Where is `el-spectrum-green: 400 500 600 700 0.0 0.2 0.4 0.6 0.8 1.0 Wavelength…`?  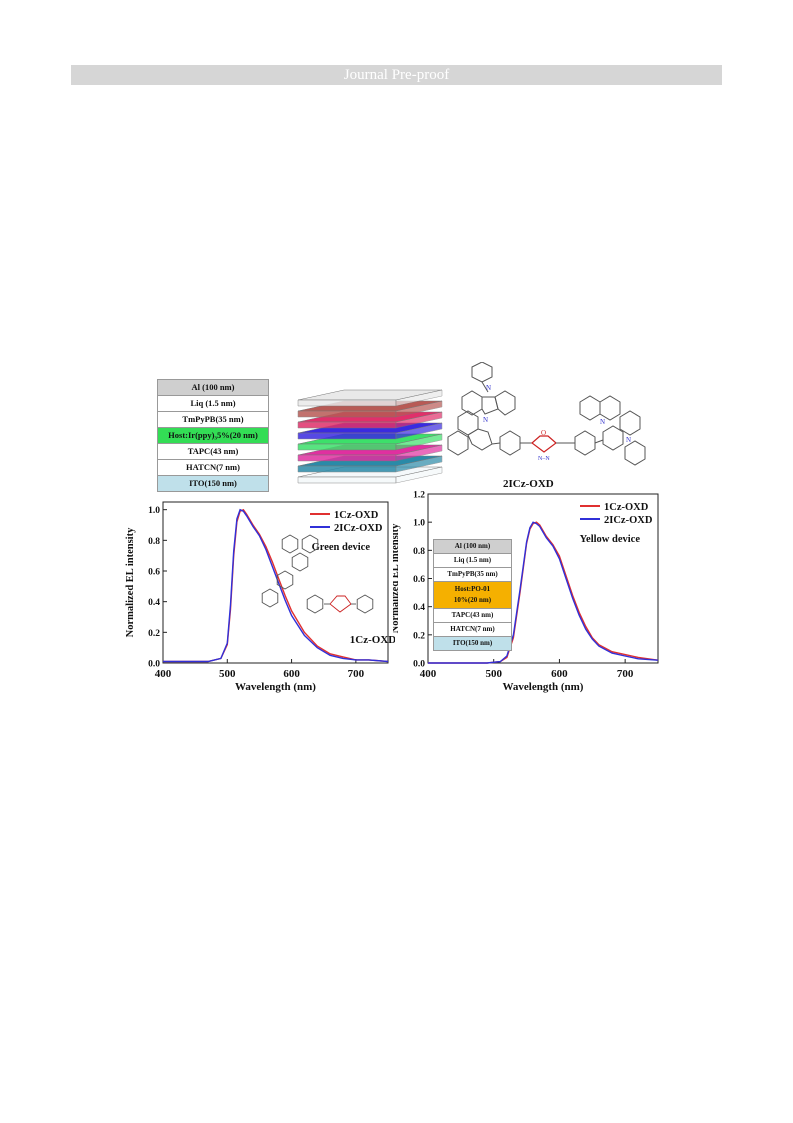 el-spectrum-green: 400 500 600 700 0.0 0.2 0.4 0.6 0.8 1.0 Wavelength… is located at coordinates (260, 597).